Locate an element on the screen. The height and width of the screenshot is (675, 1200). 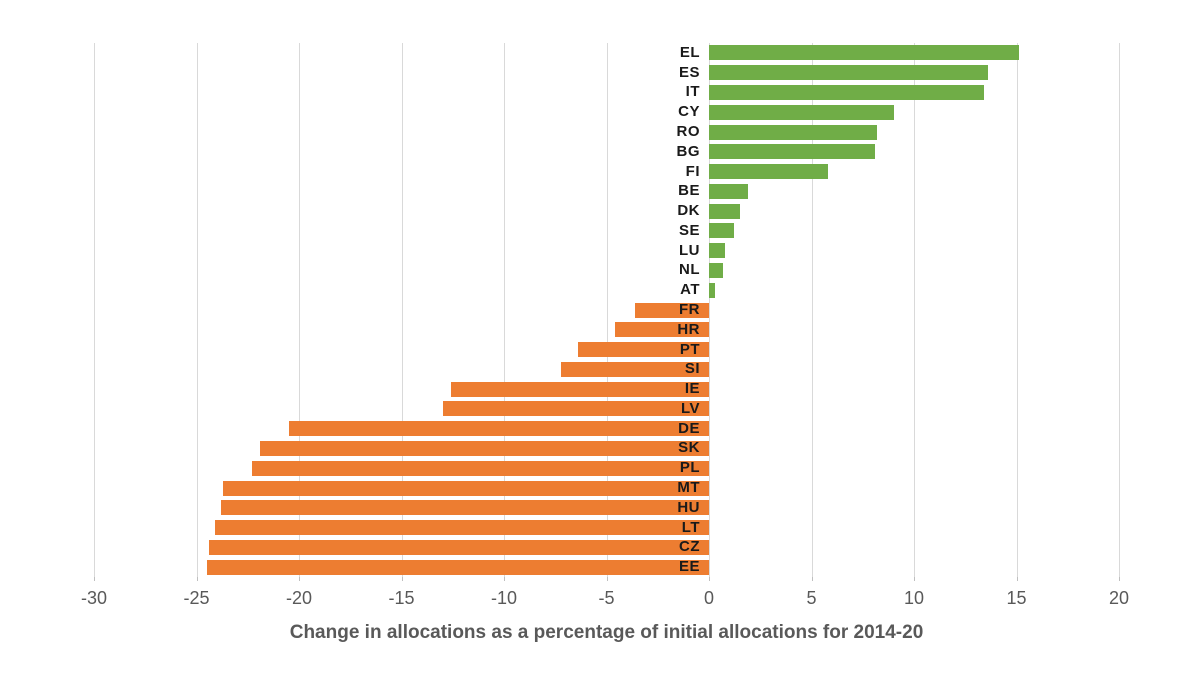
bar-lu is located at coordinates (717, 251).